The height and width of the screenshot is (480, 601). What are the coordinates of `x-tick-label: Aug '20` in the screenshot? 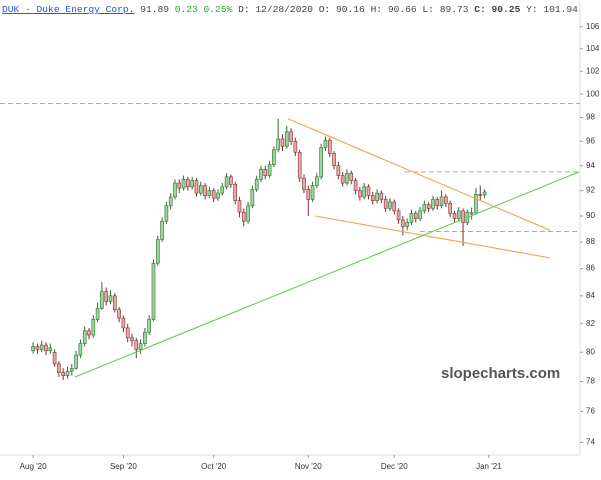 It's located at (33, 466).